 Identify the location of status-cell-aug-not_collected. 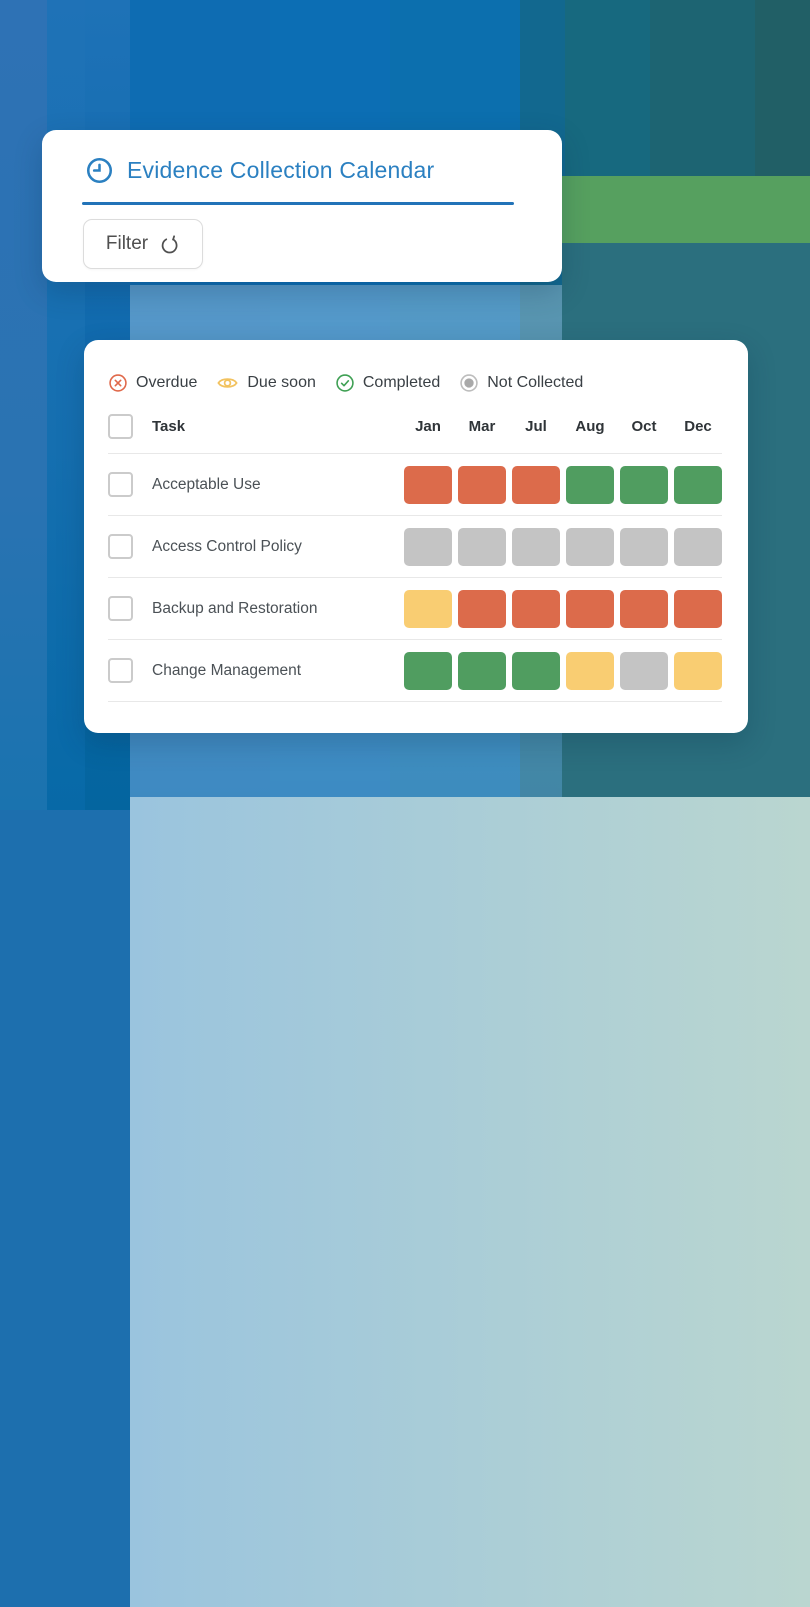
(590, 546).